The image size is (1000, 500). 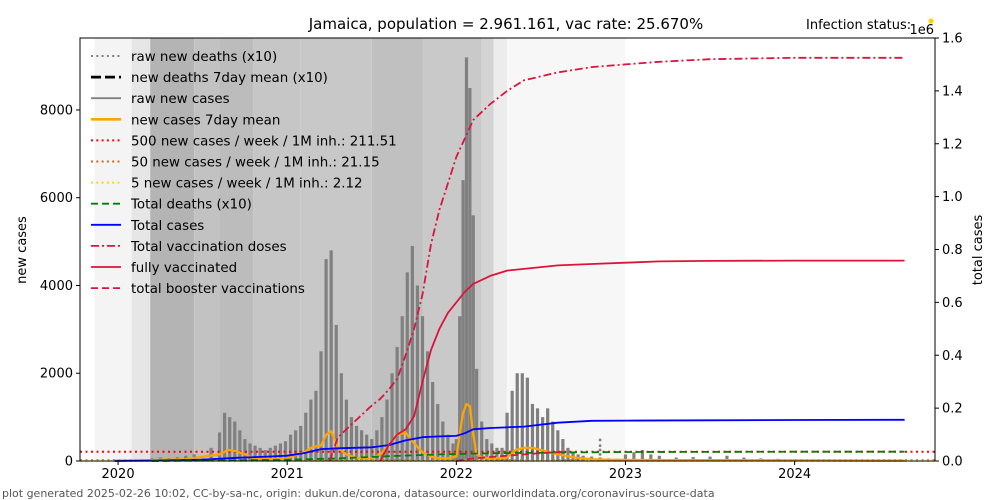 I want to click on y-right-tick-label: 0.8, so click(x=952, y=250).